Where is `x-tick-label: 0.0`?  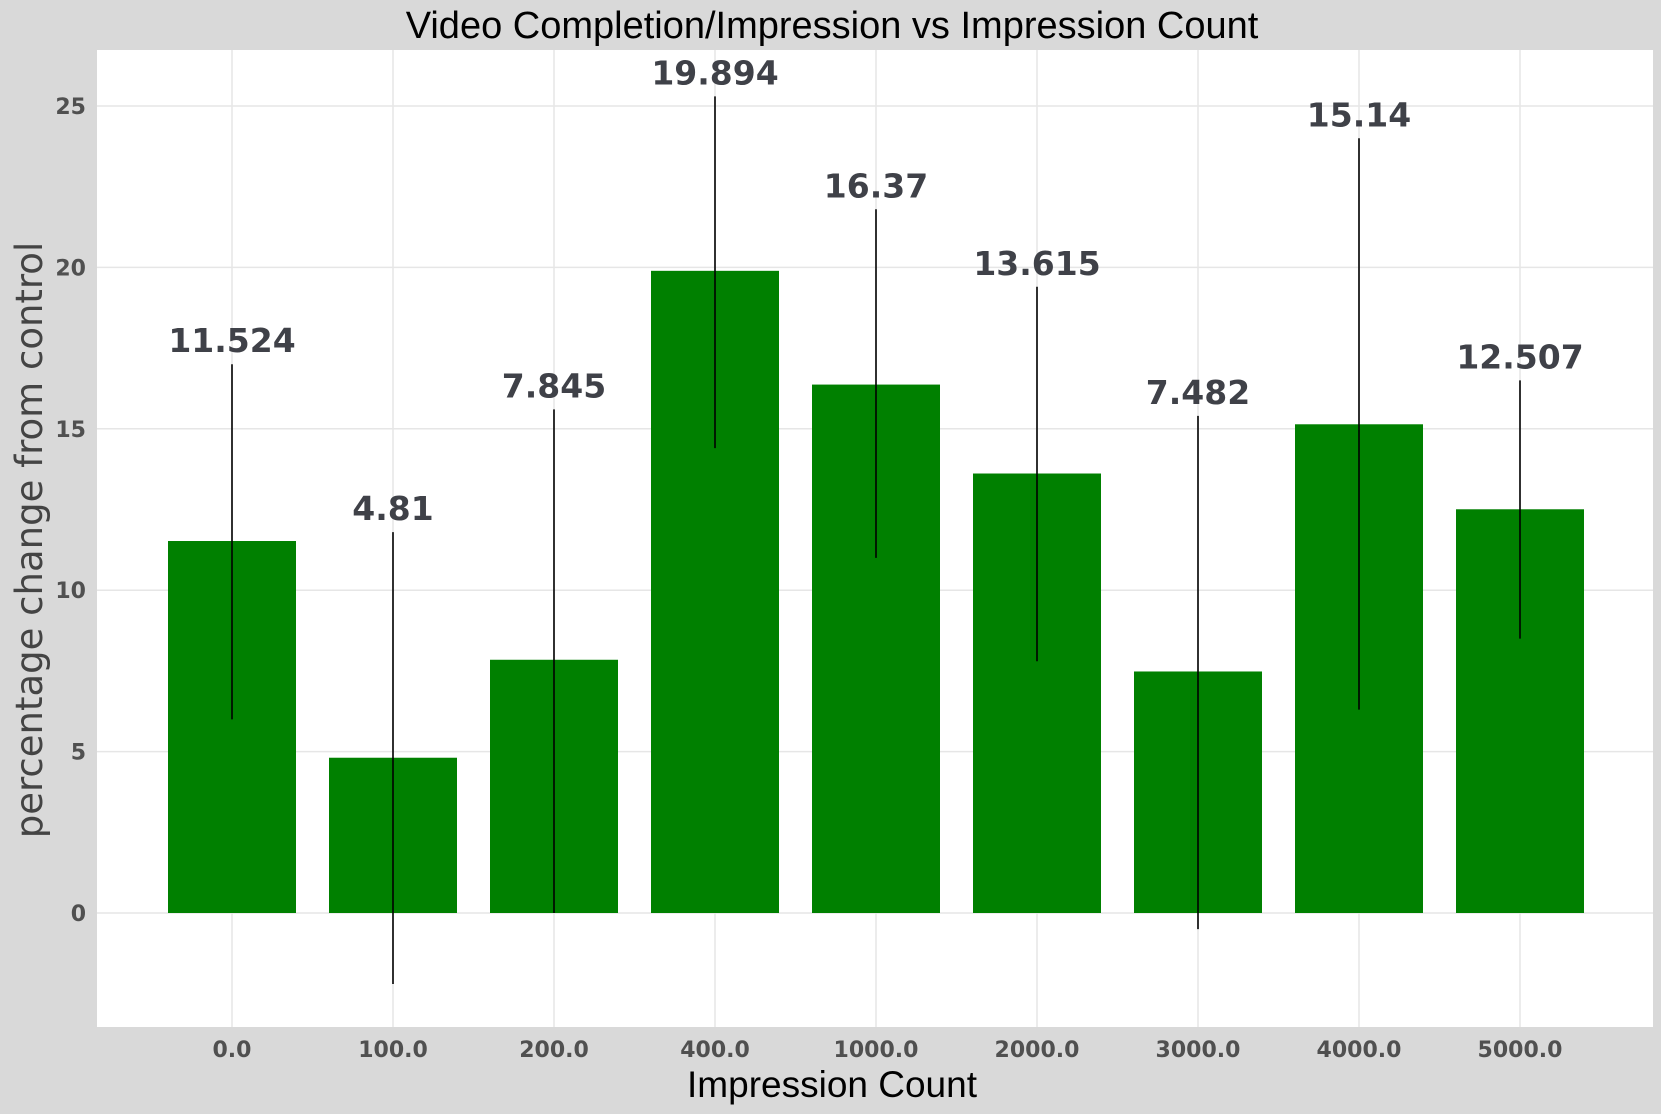
x-tick-label: 0.0 is located at coordinates (232, 1050).